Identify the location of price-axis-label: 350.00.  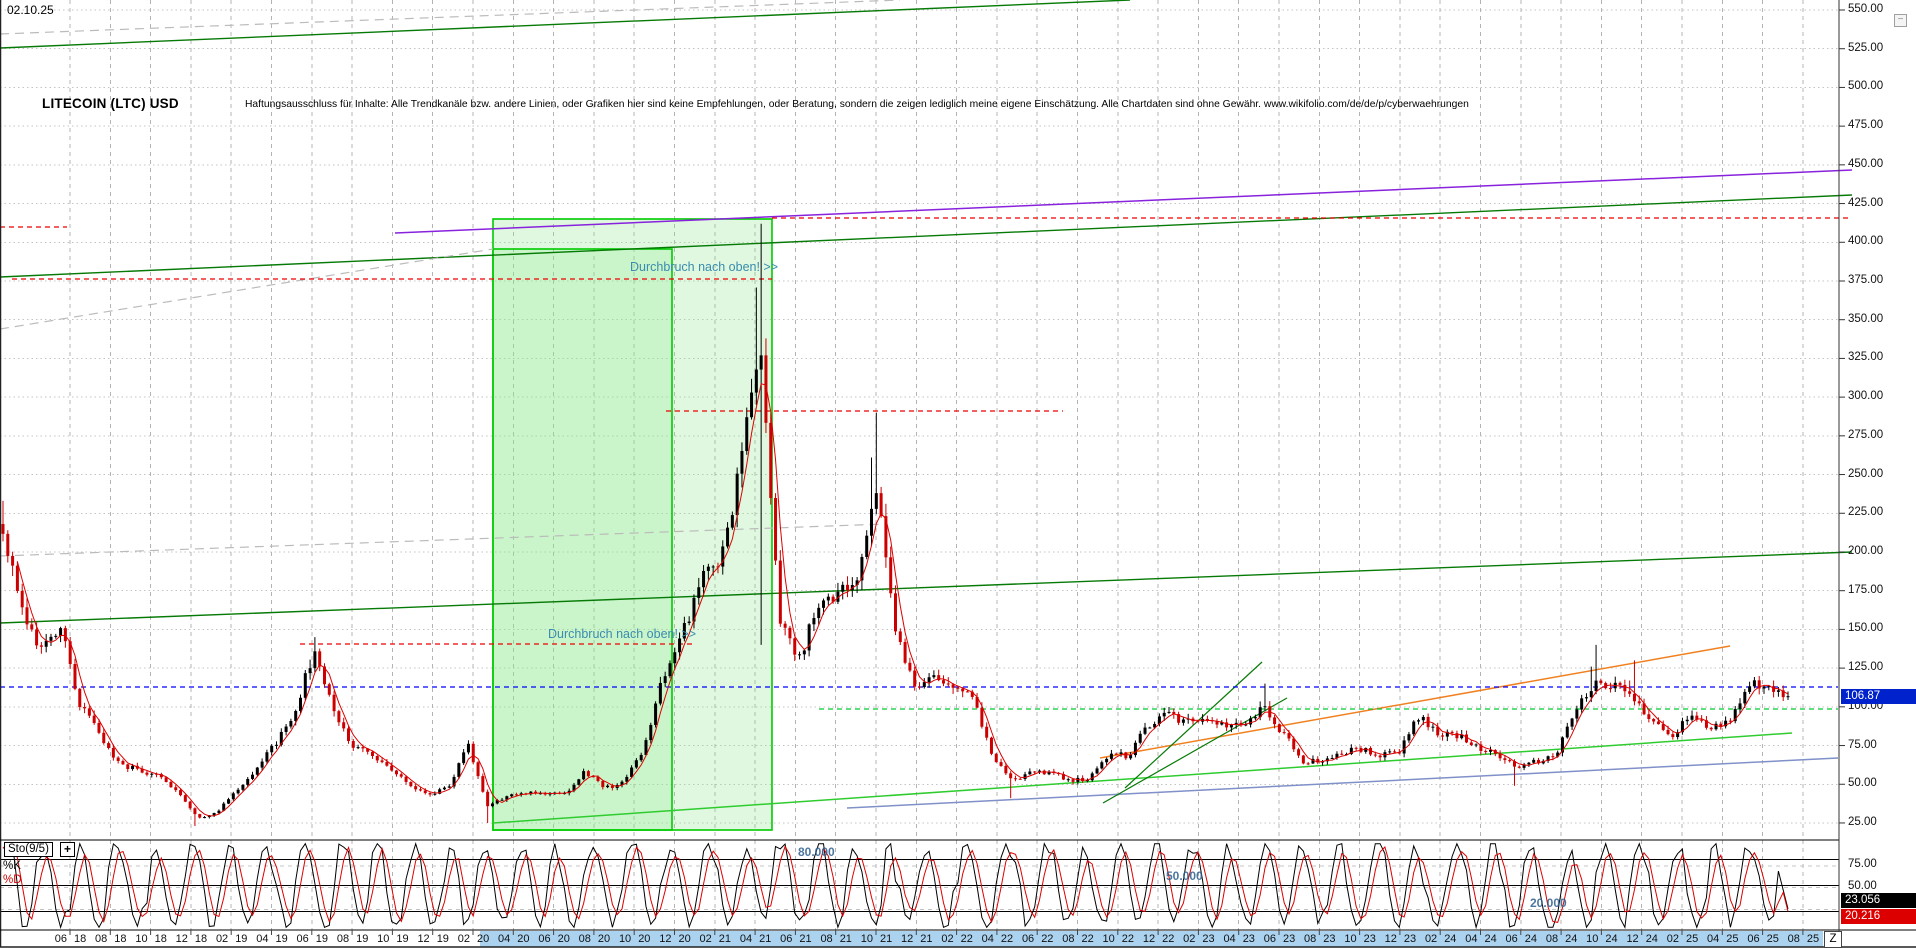
(1866, 318).